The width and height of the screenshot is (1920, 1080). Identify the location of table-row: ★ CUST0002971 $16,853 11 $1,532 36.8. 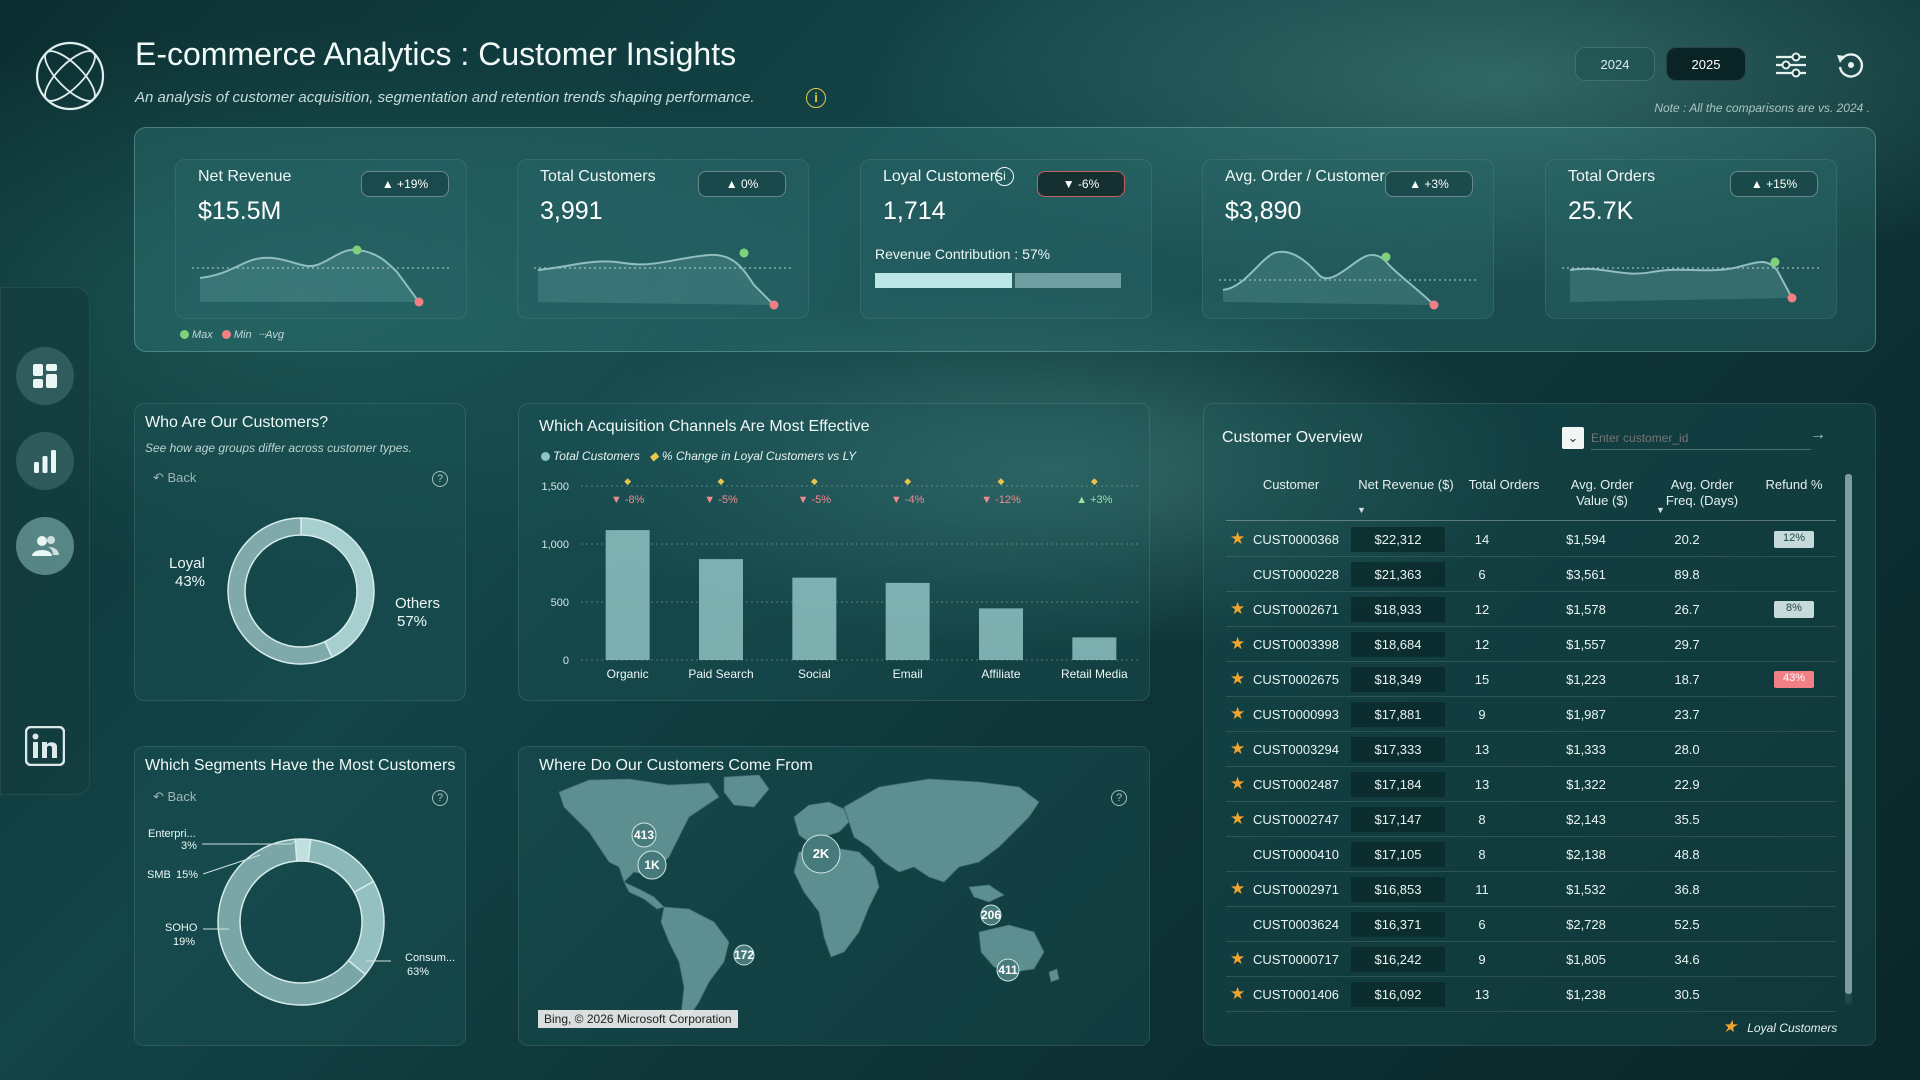
(1531, 889).